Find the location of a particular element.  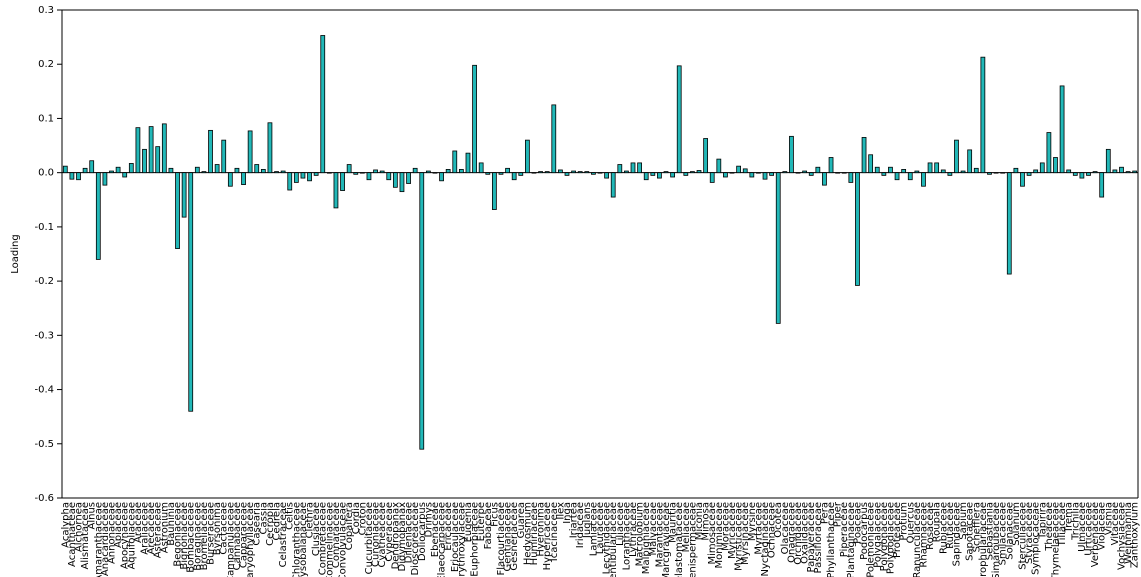

x-tick-label: Myrtaceae is located at coordinates (758, 528).